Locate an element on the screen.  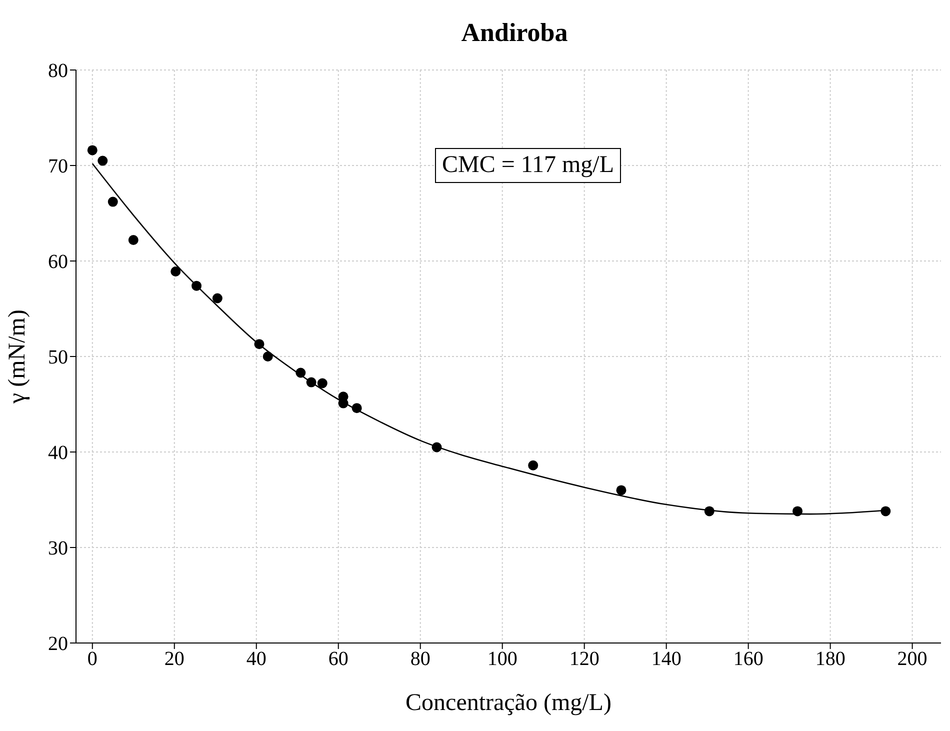
x-tick-label: 100 is located at coordinates (502, 659).